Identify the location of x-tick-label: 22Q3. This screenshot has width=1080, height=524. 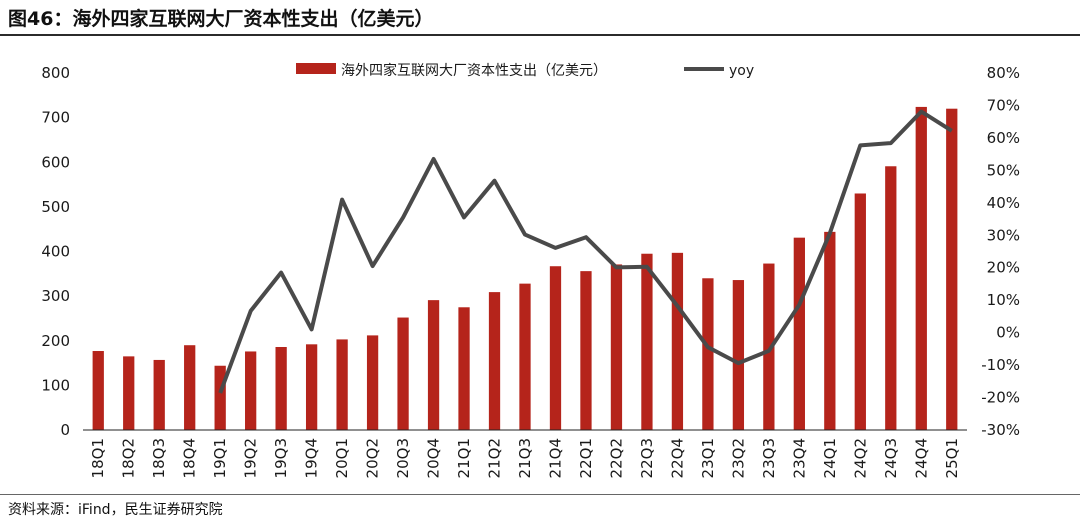
(647, 458).